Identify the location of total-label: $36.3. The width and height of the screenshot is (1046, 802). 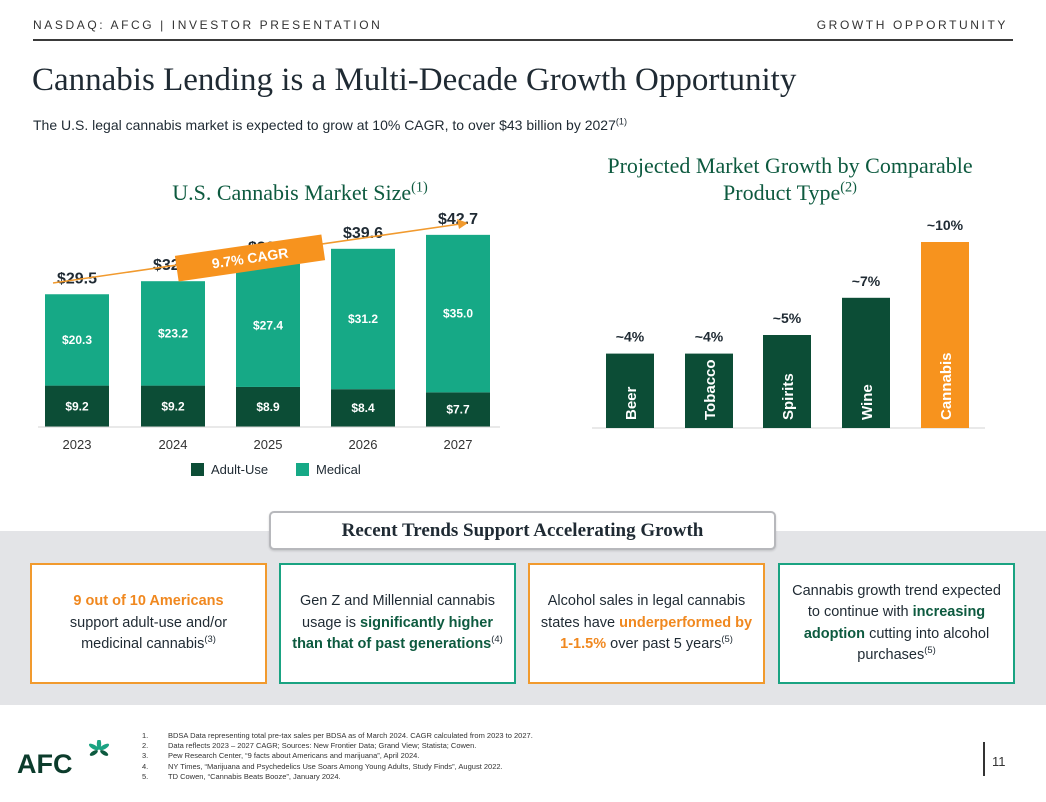
(268, 248).